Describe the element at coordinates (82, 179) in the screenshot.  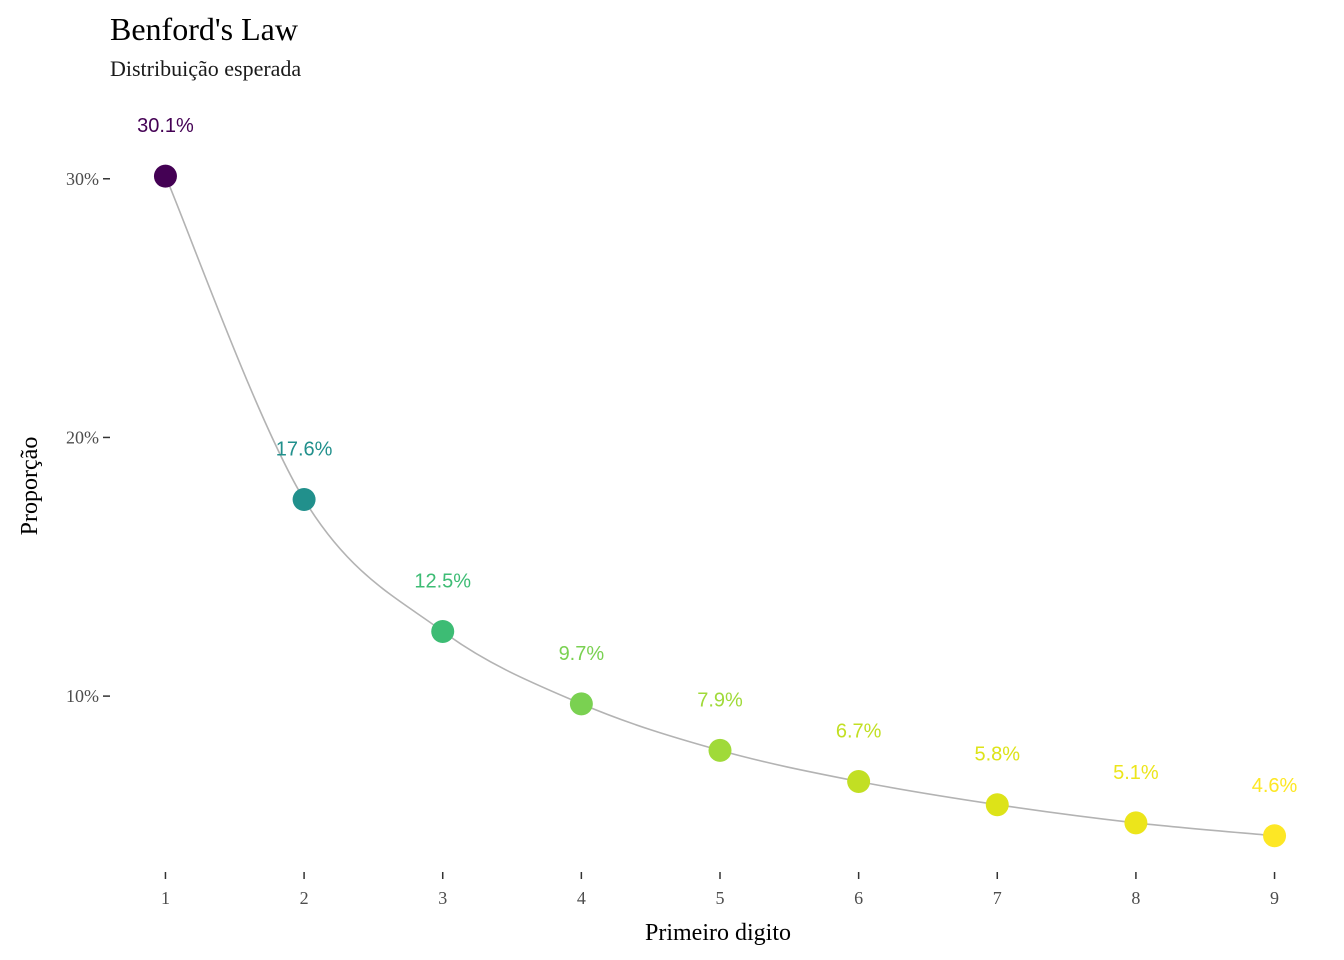
I see `y-tick-label: 30%` at that location.